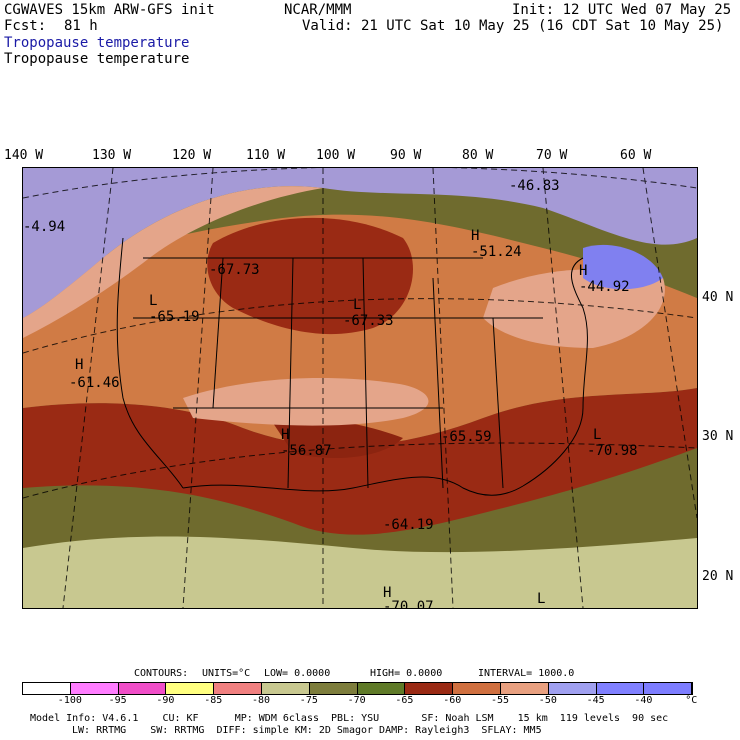  Describe the element at coordinates (622, 10) in the screenshot. I see `init-time: Init: 12 UTC Wed 07 May 25` at that location.